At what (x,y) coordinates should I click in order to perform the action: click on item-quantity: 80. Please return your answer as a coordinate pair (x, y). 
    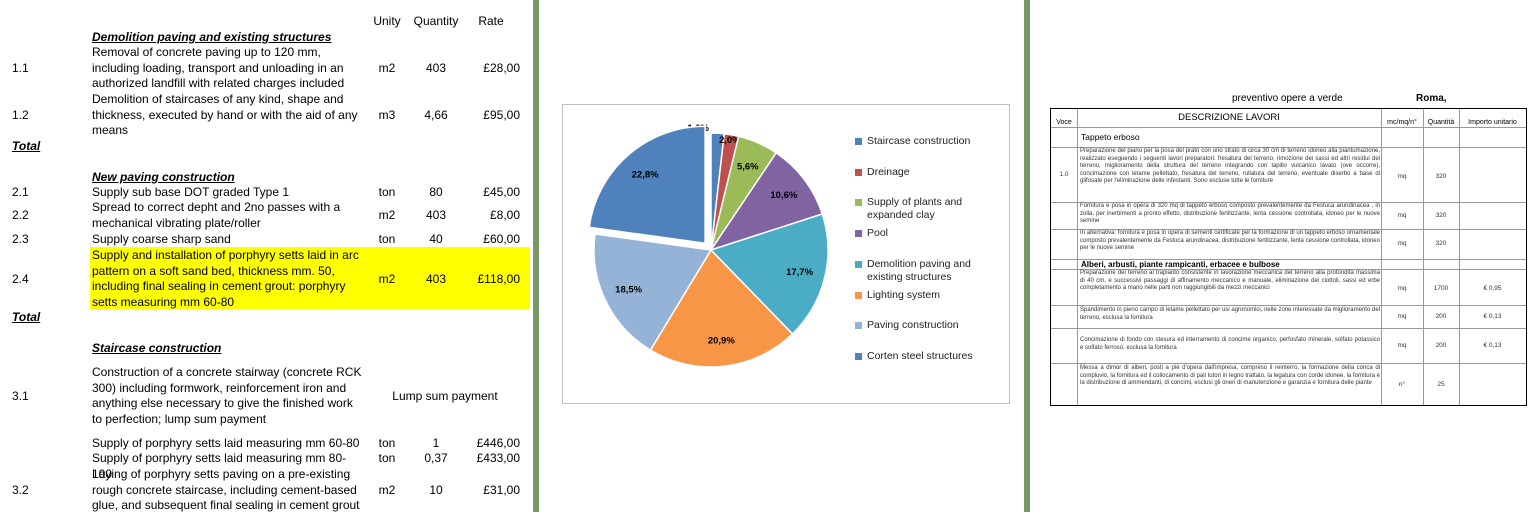
    Looking at the image, I should click on (436, 192).